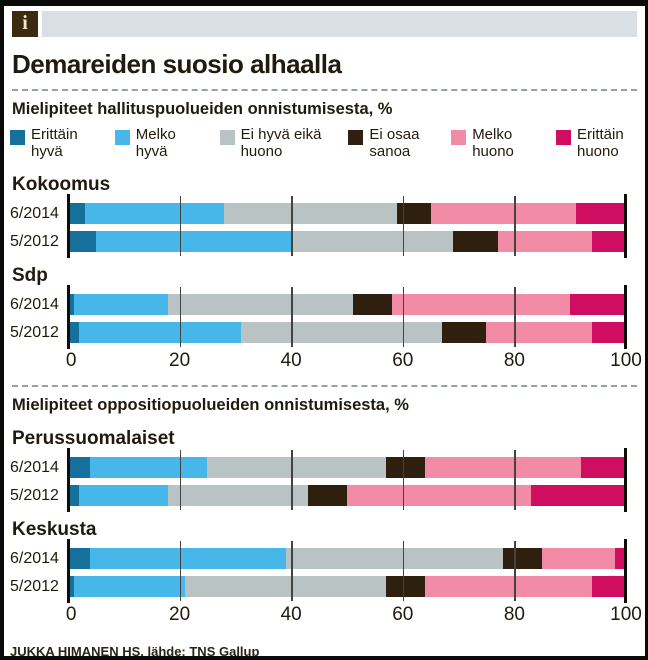 Image resolution: width=648 pixels, height=660 pixels. What do you see at coordinates (34, 558) in the screenshot?
I see `bar-row-label: 6/2014` at bounding box center [34, 558].